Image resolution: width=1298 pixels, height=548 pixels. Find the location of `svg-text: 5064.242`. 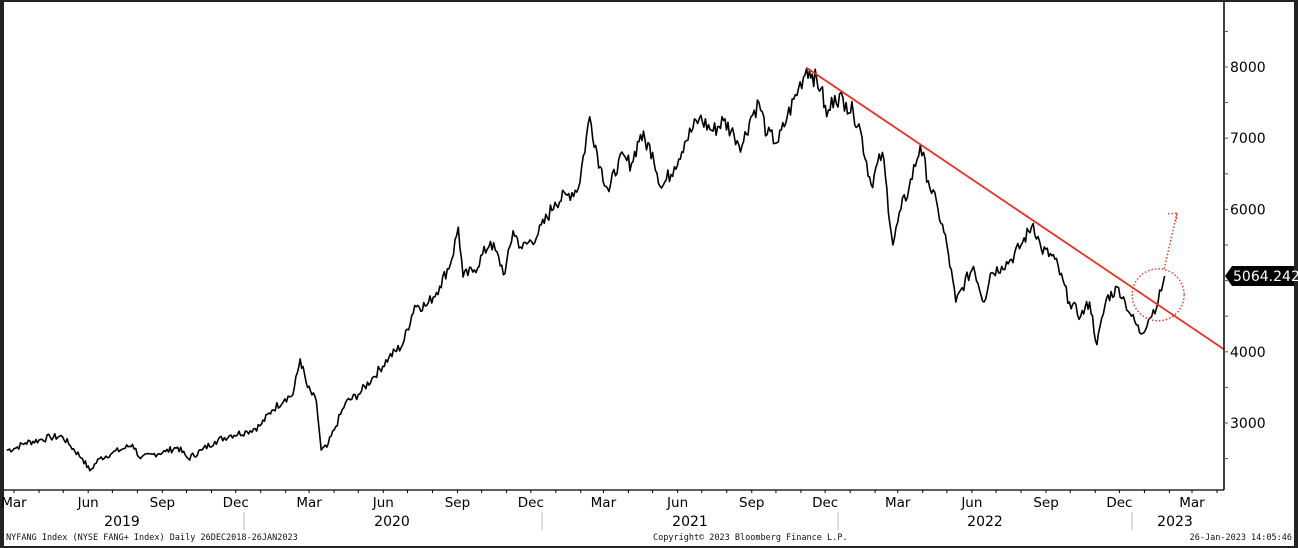

svg-text: 5064.242 is located at coordinates (1265, 277).